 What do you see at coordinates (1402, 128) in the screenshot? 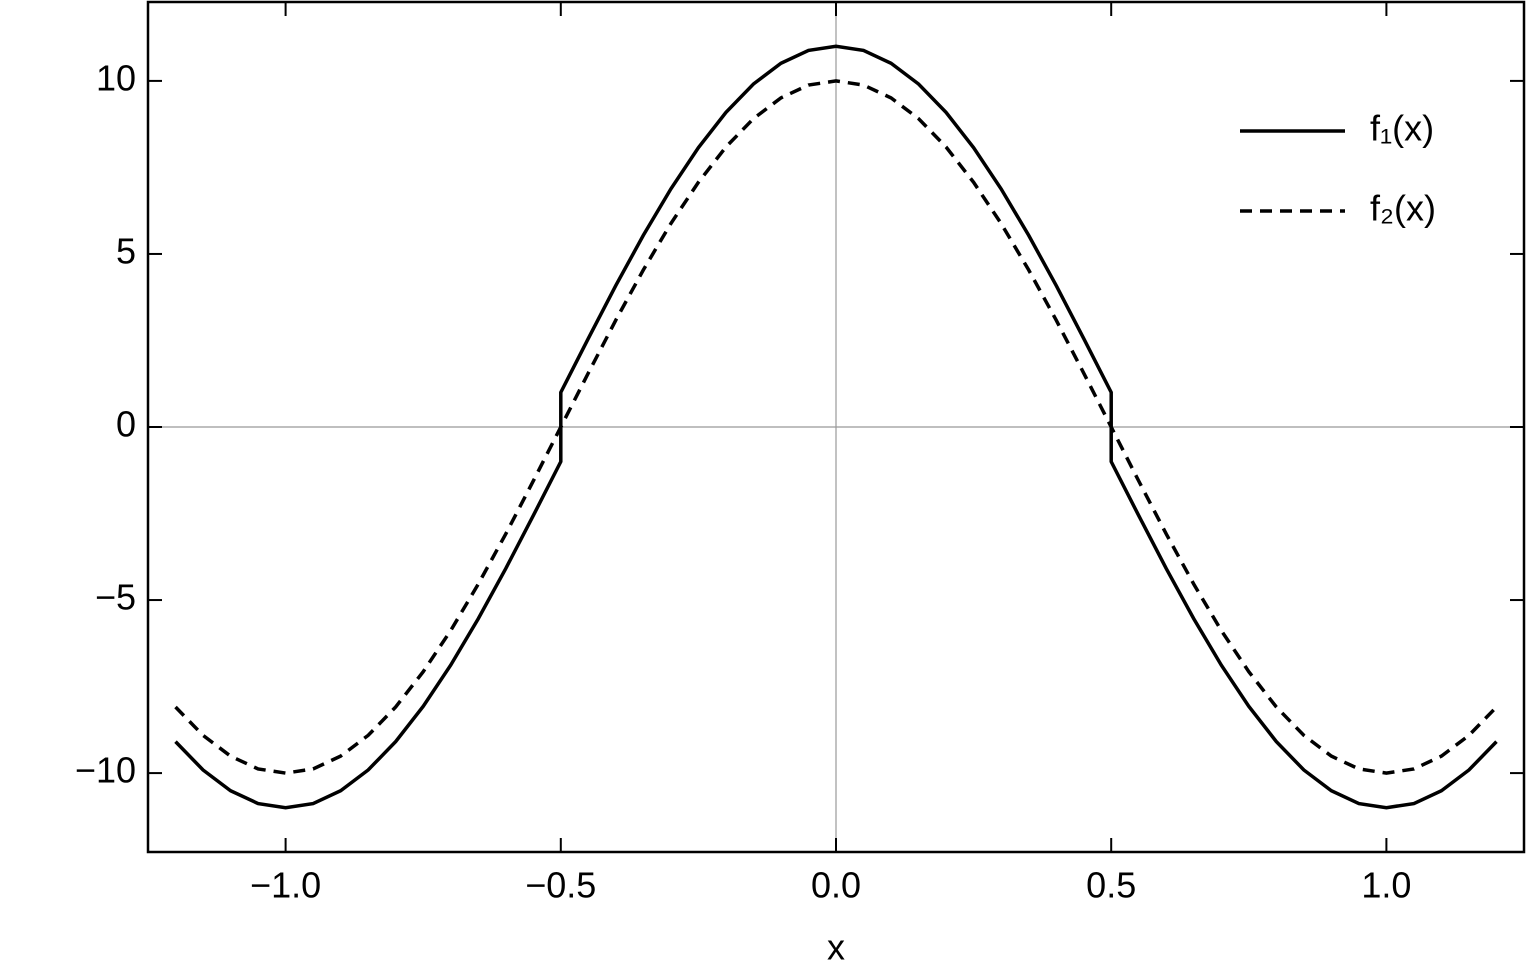
I see `legend-label: f₁(x)` at bounding box center [1402, 128].